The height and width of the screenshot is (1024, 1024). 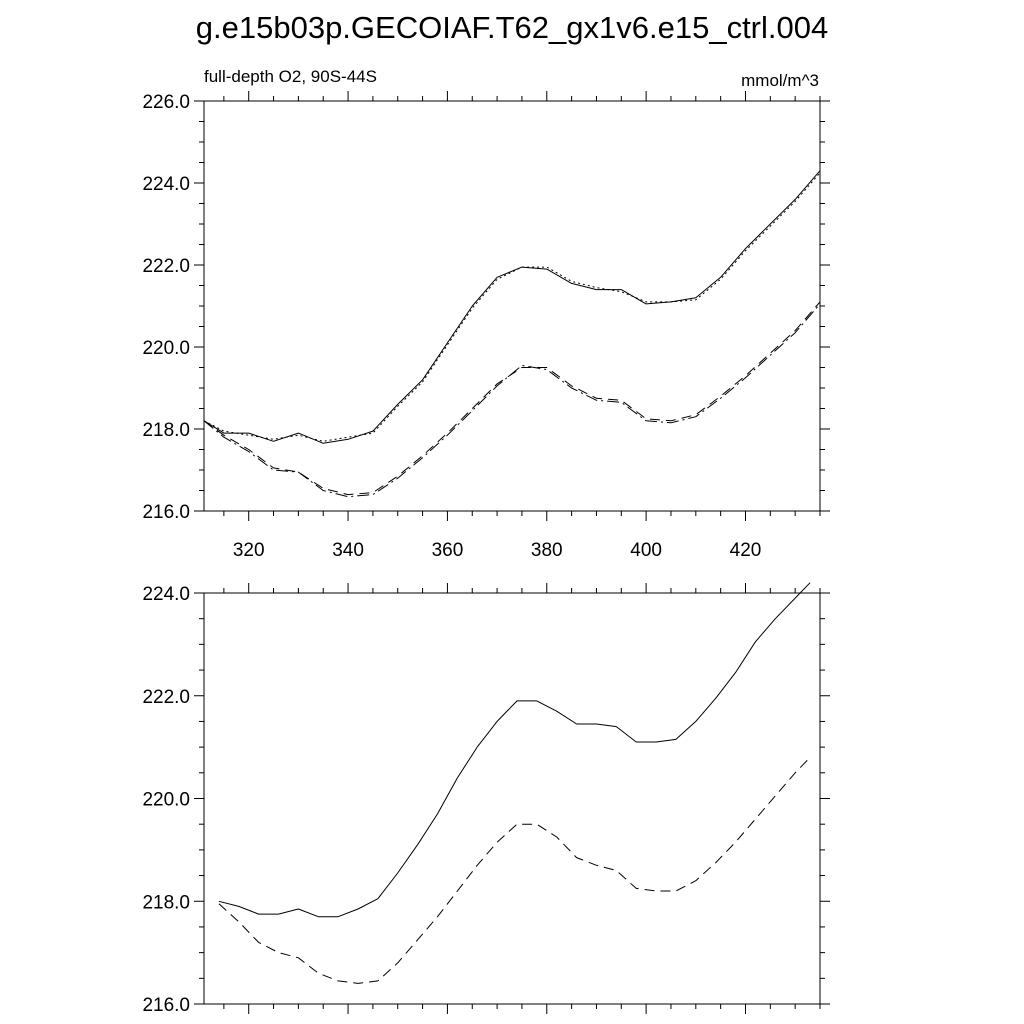 What do you see at coordinates (348, 550) in the screenshot?
I see `top-panel-x-tick-label: 340` at bounding box center [348, 550].